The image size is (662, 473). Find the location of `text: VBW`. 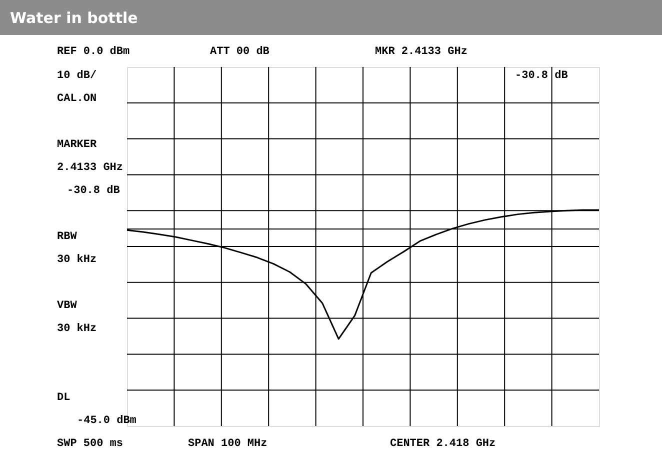

text: VBW is located at coordinates (67, 306).